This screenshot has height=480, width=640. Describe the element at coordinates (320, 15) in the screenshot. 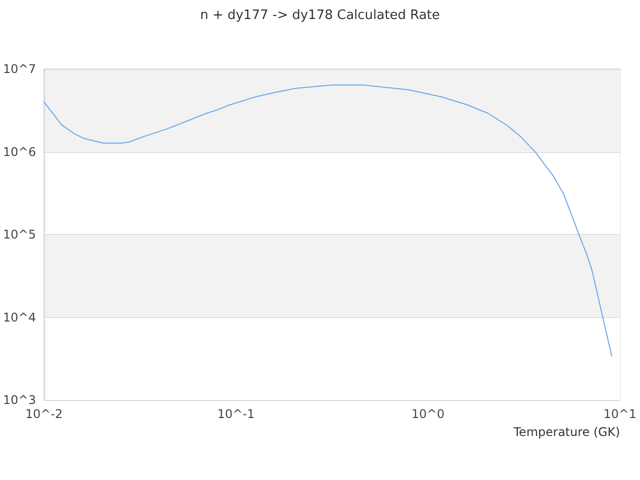

I see `chart-title: n + dy177 -> dy178 Calculated Rate` at that location.